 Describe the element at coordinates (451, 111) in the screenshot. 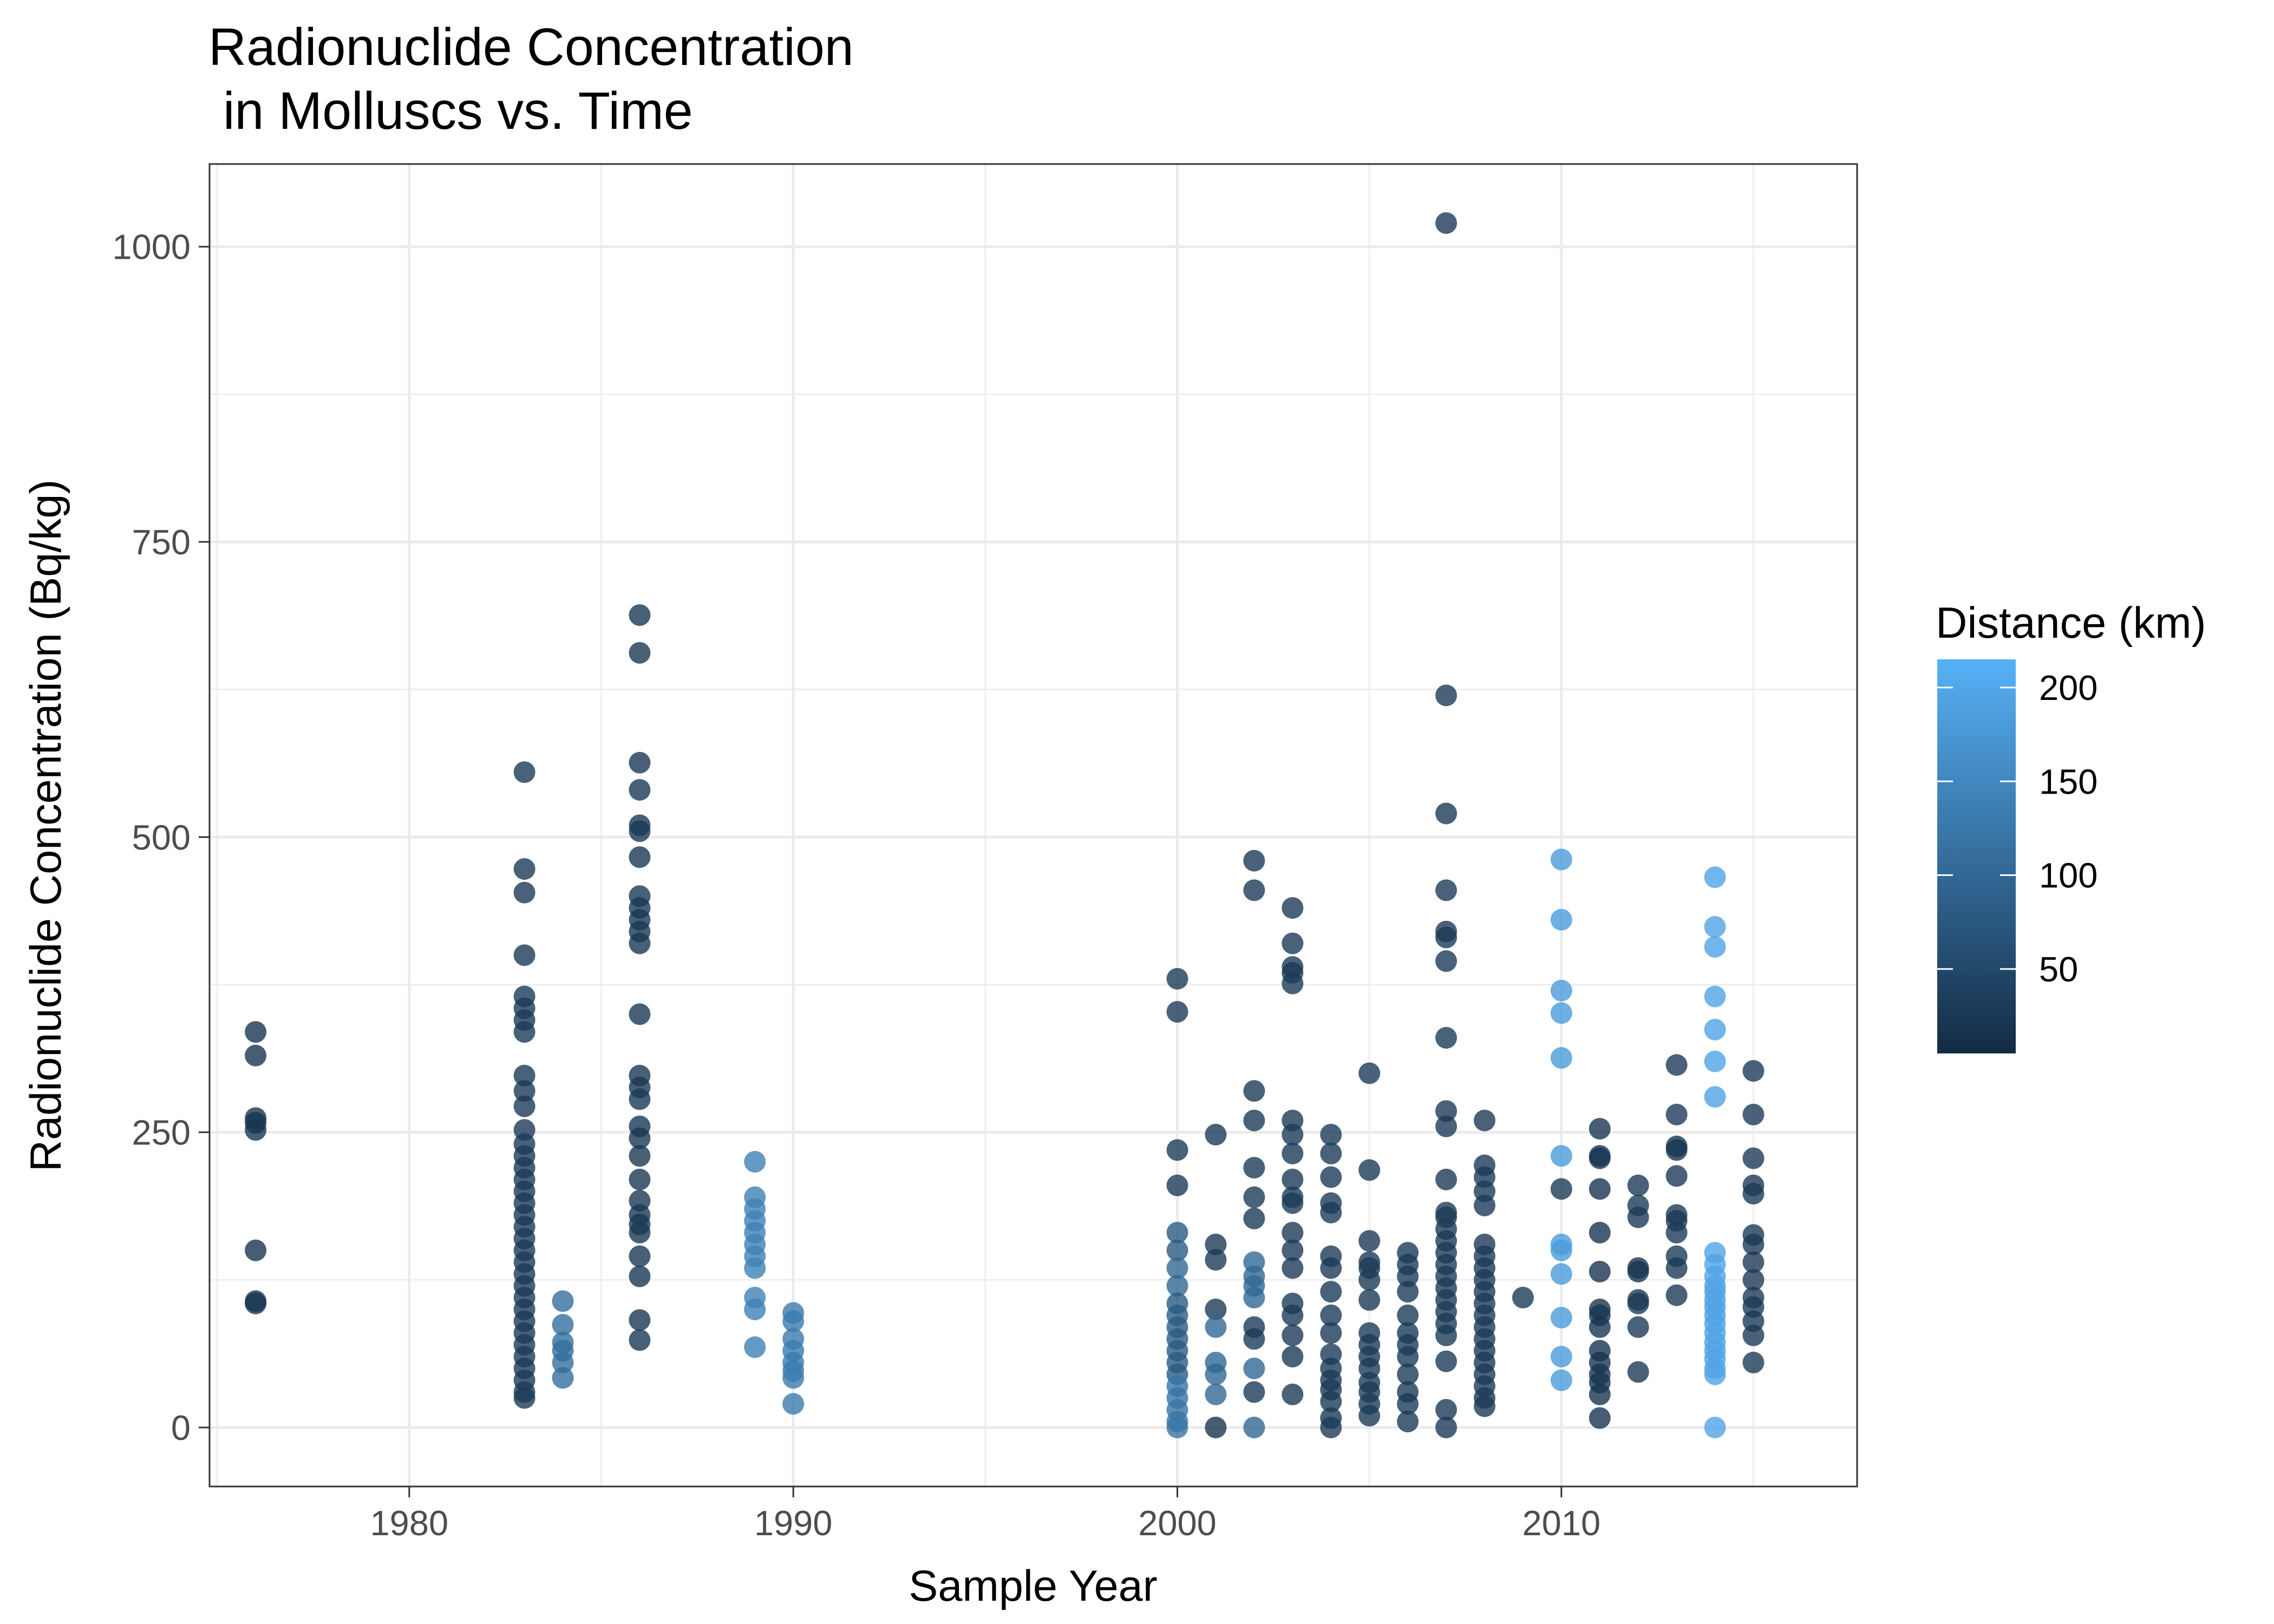

I see `chart-title-line-2: in Molluscs vs. Time` at that location.